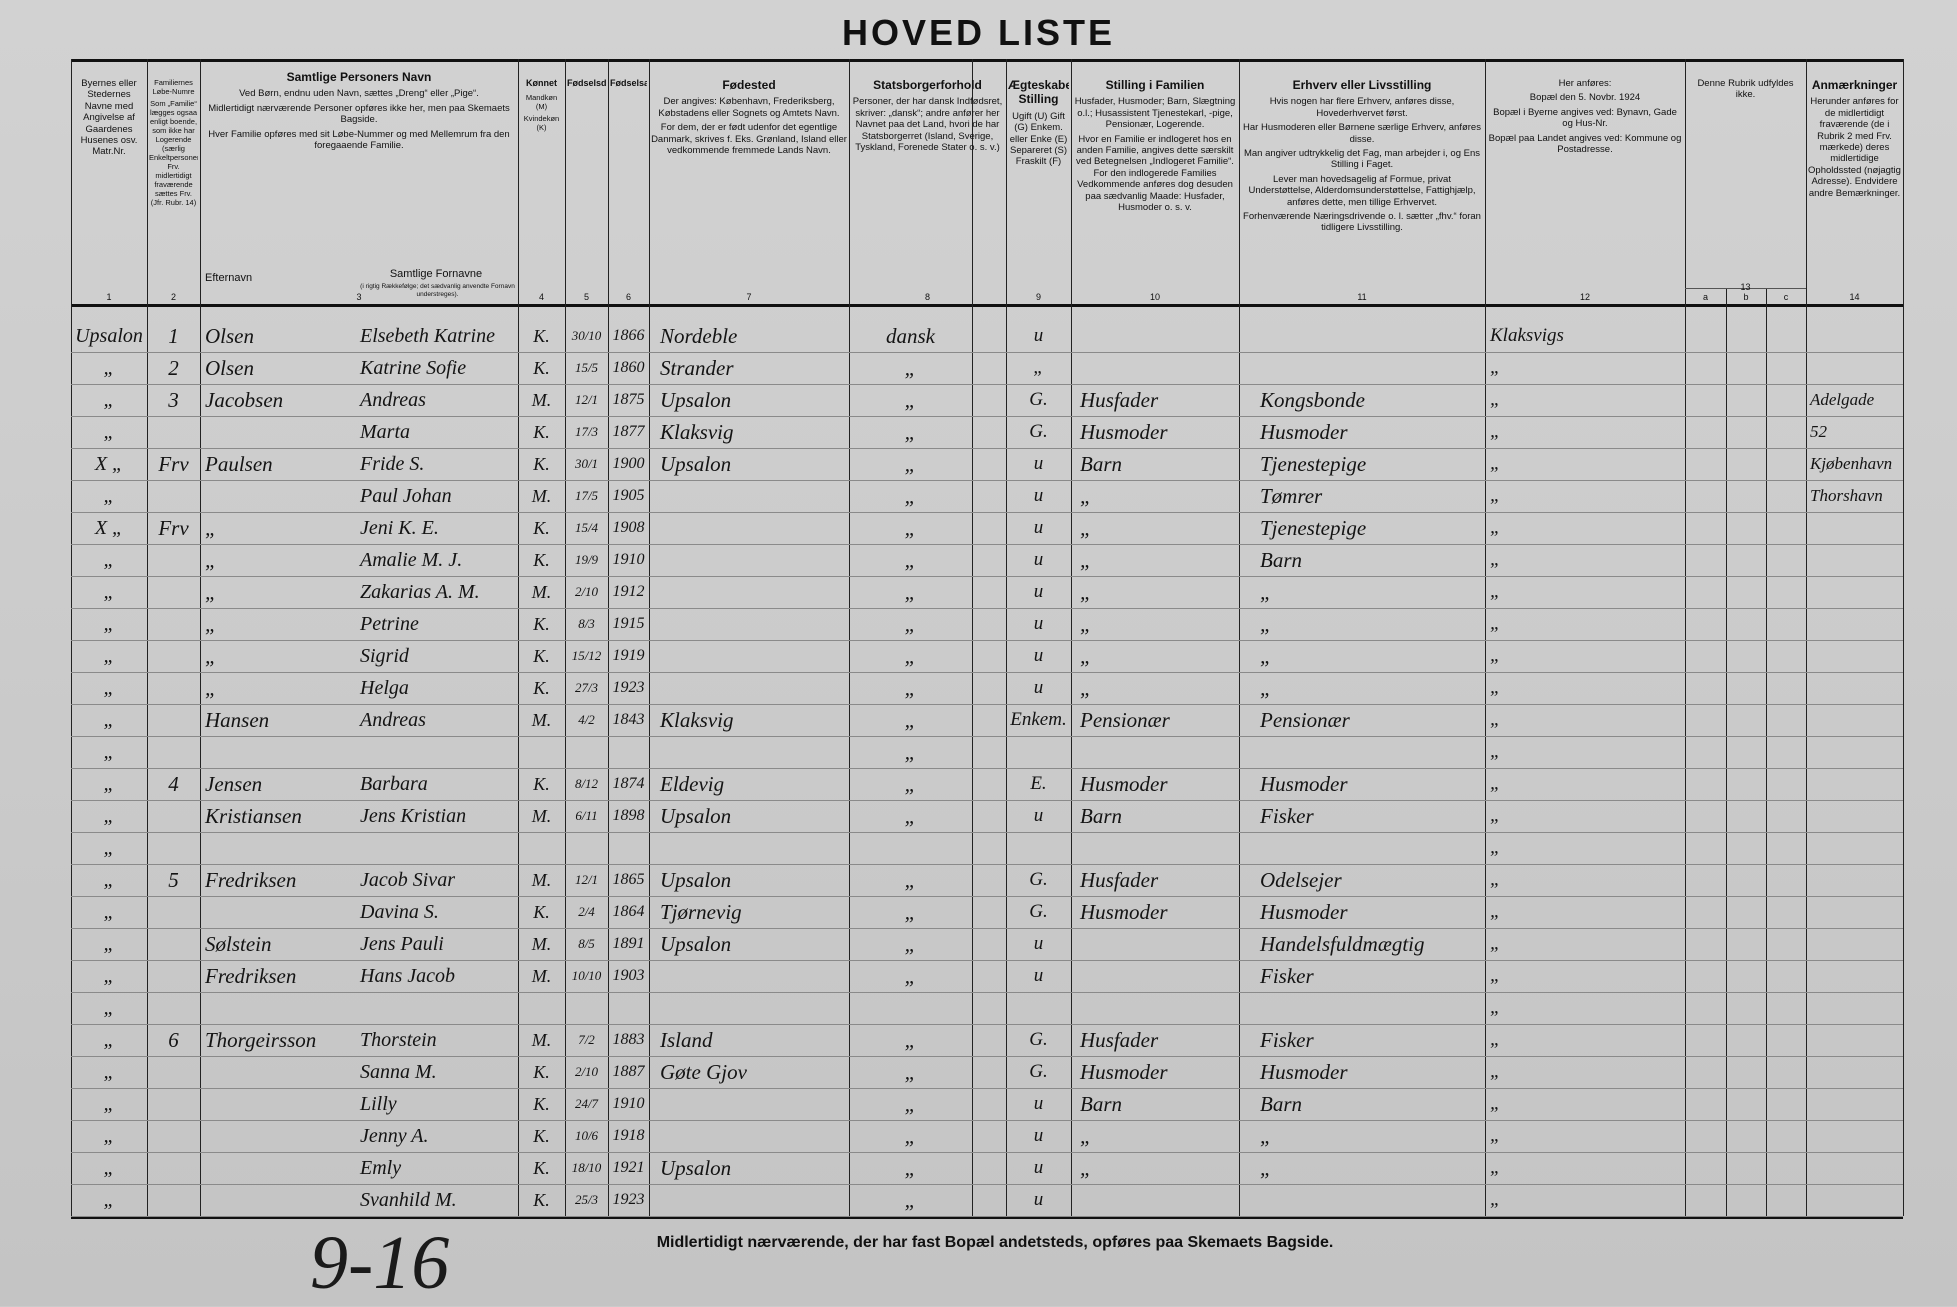 Image resolution: width=1957 pixels, height=1307 pixels. I want to click on entry-surname: Thorgeirsson, so click(261, 1040).